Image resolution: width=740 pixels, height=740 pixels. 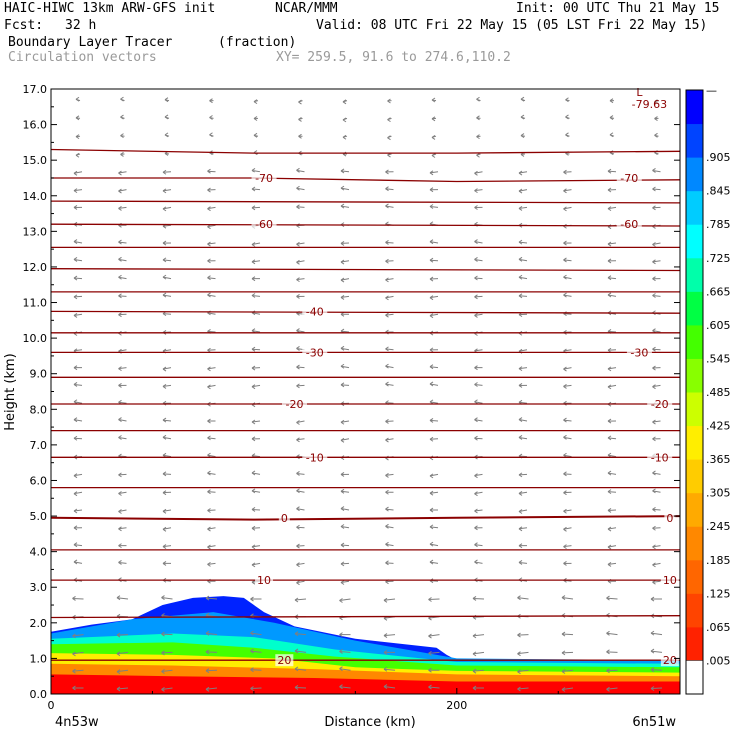 What do you see at coordinates (306, 8) in the screenshot?
I see `org-label: NCAR/MMM` at bounding box center [306, 8].